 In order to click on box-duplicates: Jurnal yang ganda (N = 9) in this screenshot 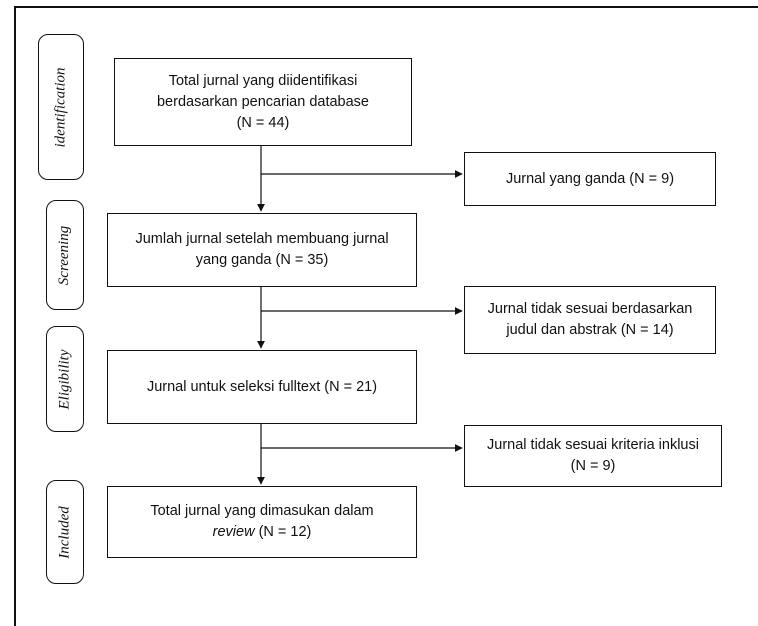, I will do `click(590, 179)`.